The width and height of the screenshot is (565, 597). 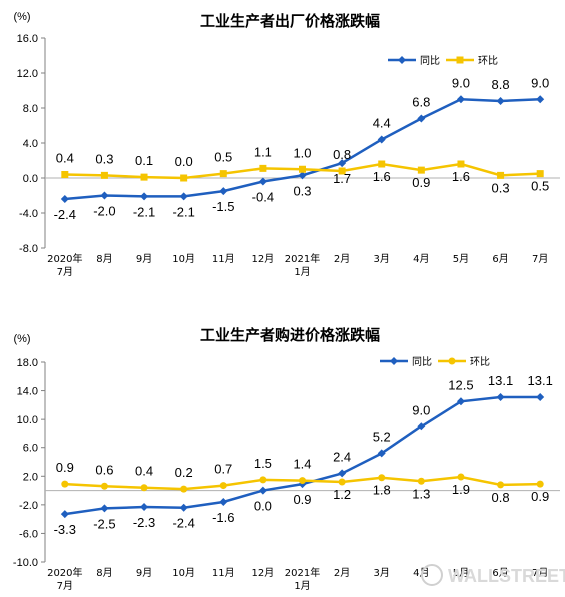 What do you see at coordinates (184, 472) in the screenshot?
I see `data-label: 0.2` at bounding box center [184, 472].